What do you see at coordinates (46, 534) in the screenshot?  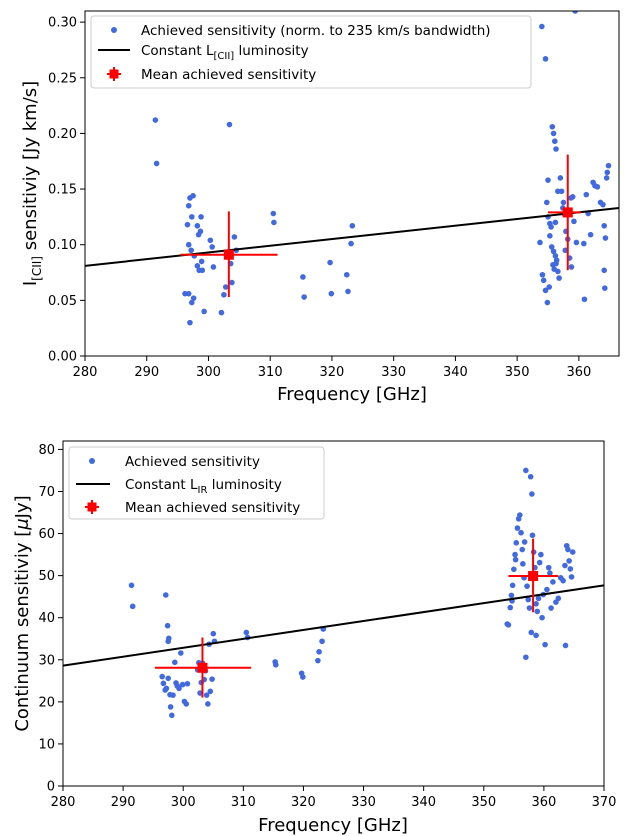 I see `y-tick-label-bottom-6: 60` at bounding box center [46, 534].